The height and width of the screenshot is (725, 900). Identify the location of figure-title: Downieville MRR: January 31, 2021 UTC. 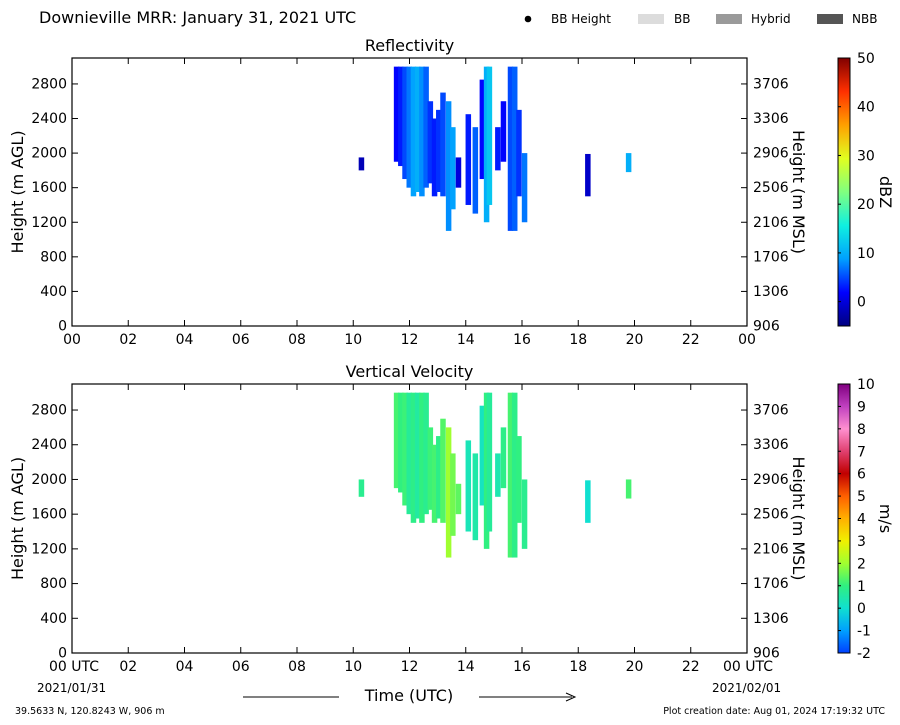
(197, 17).